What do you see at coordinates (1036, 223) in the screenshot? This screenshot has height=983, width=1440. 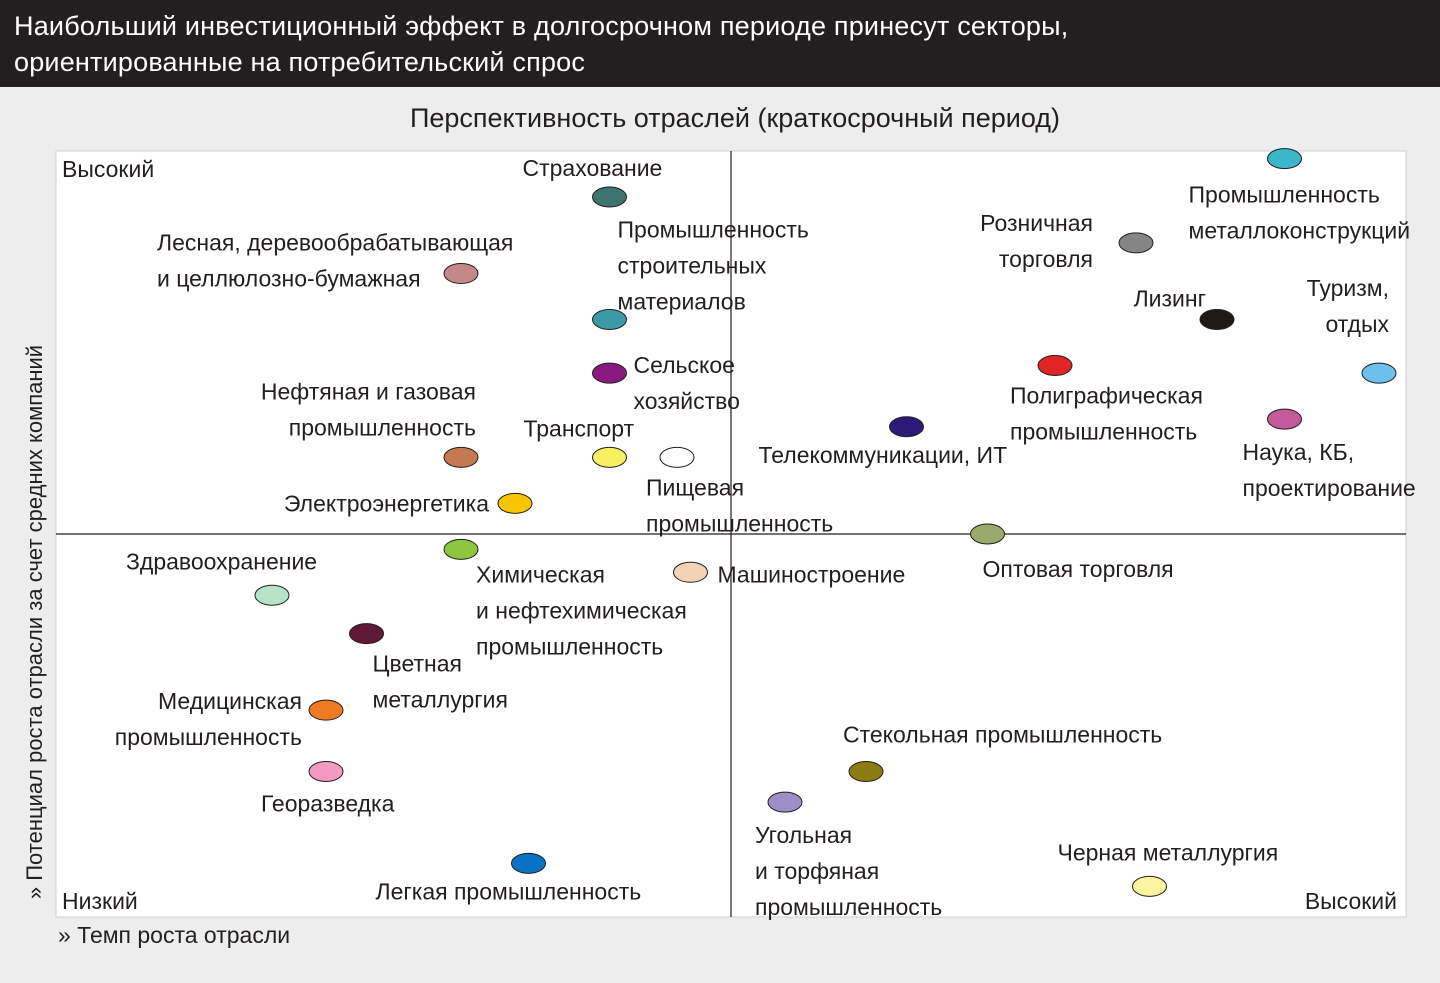 I see `point-label-line: Розничная` at bounding box center [1036, 223].